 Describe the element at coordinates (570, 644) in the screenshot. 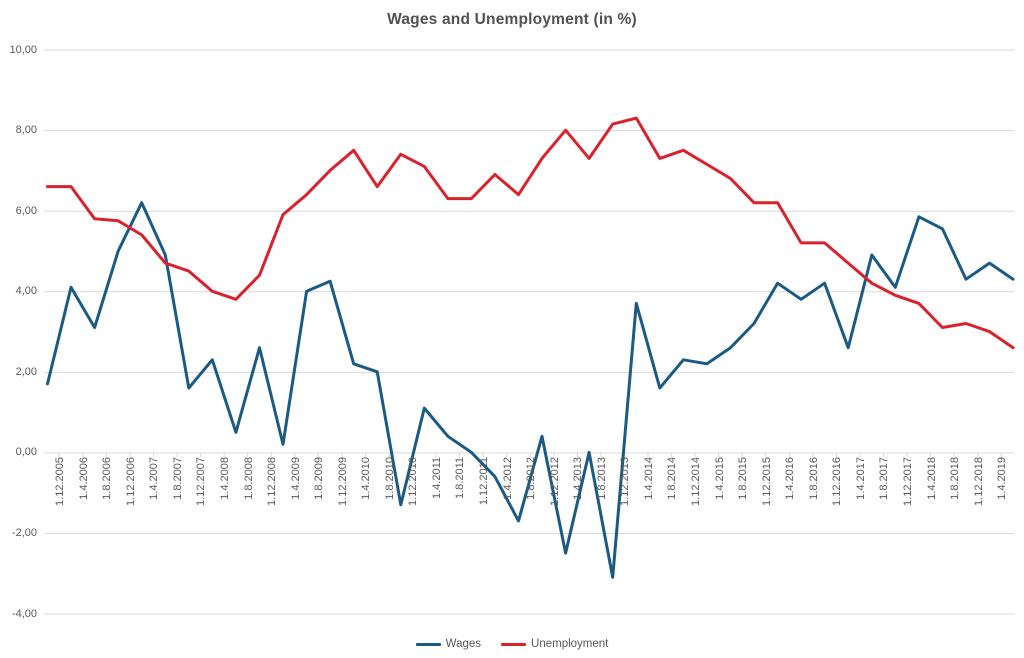

I see `unemployment-legend-label: Unemployment` at that location.